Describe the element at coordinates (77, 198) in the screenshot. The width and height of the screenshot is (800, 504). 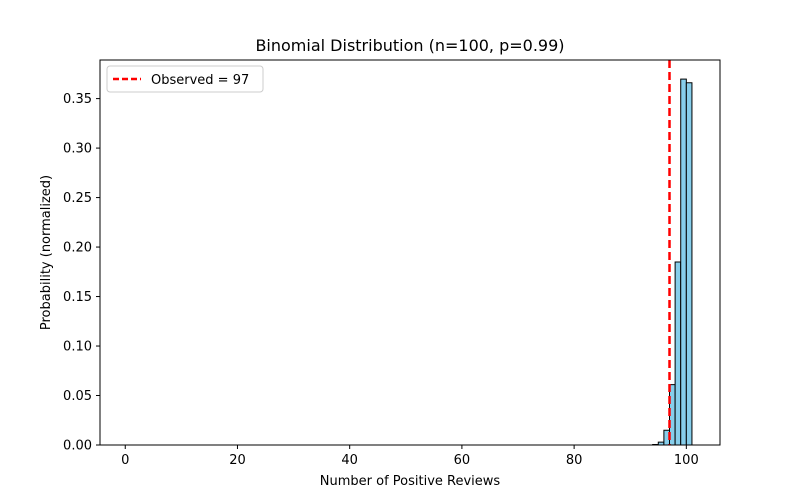
I see `y-tick-label: 0.25` at that location.